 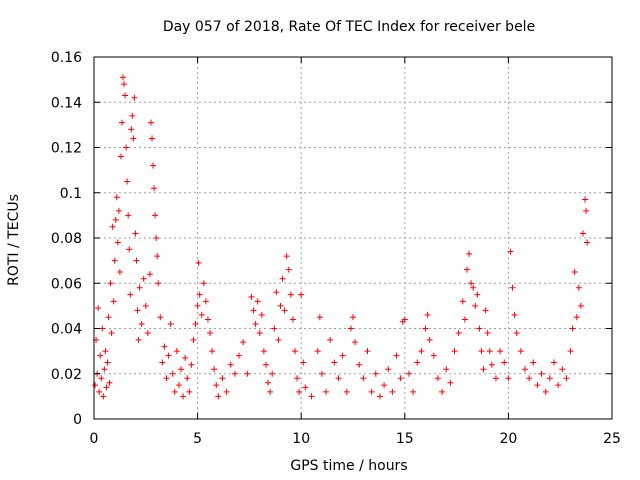 I want to click on y-tick-label: 0.08, so click(x=66, y=239).